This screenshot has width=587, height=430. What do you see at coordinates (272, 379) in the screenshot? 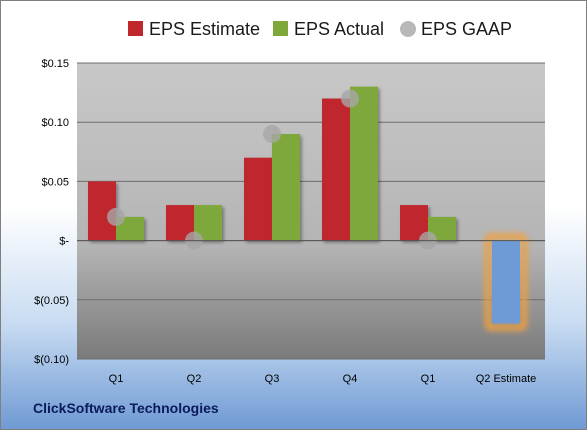
I see `x-category-label: Q3` at bounding box center [272, 379].